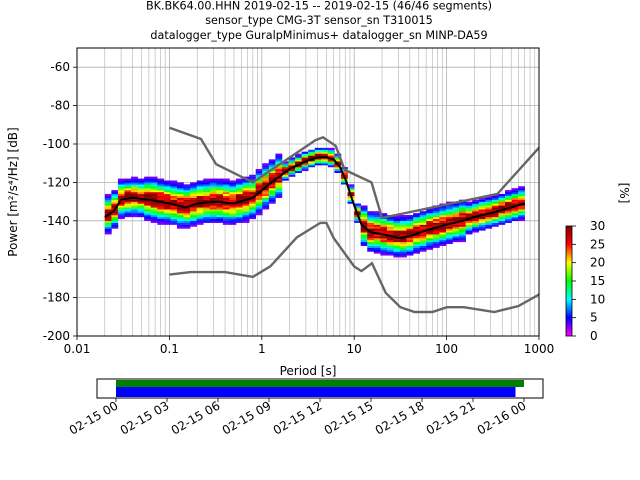 This screenshot has height=480, width=640. Describe the element at coordinates (597, 226) in the screenshot. I see `colorbar-tick-label: 30` at that location.